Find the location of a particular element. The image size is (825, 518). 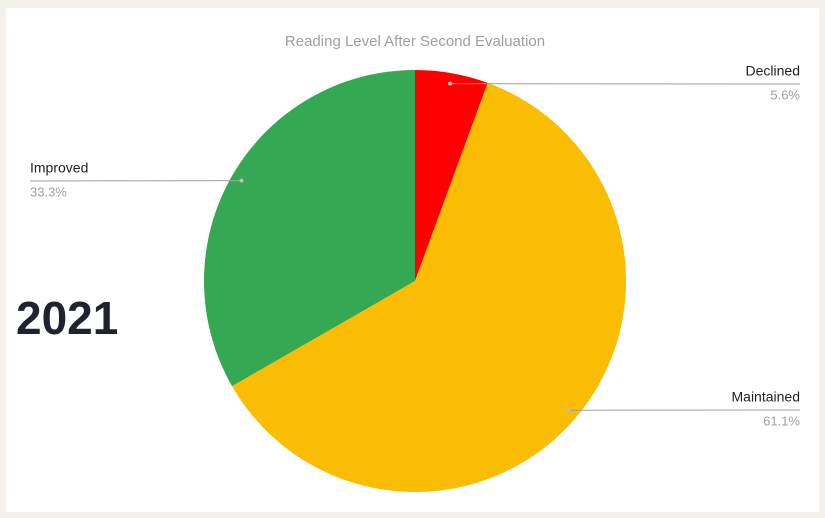

year-annotation: 2021 is located at coordinates (67, 318).